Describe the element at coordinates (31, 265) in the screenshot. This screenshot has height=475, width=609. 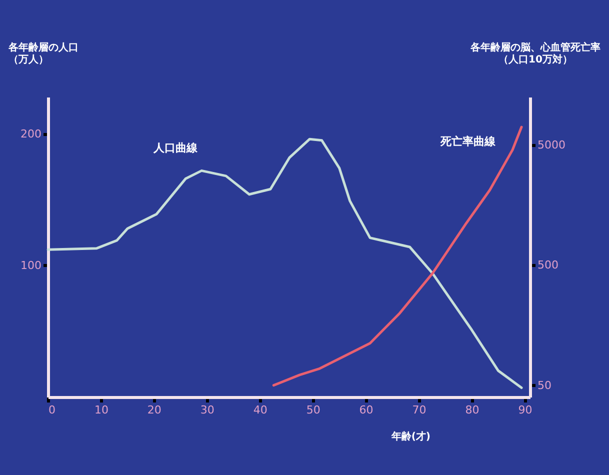
I see `y-tick-label: 100` at that location.